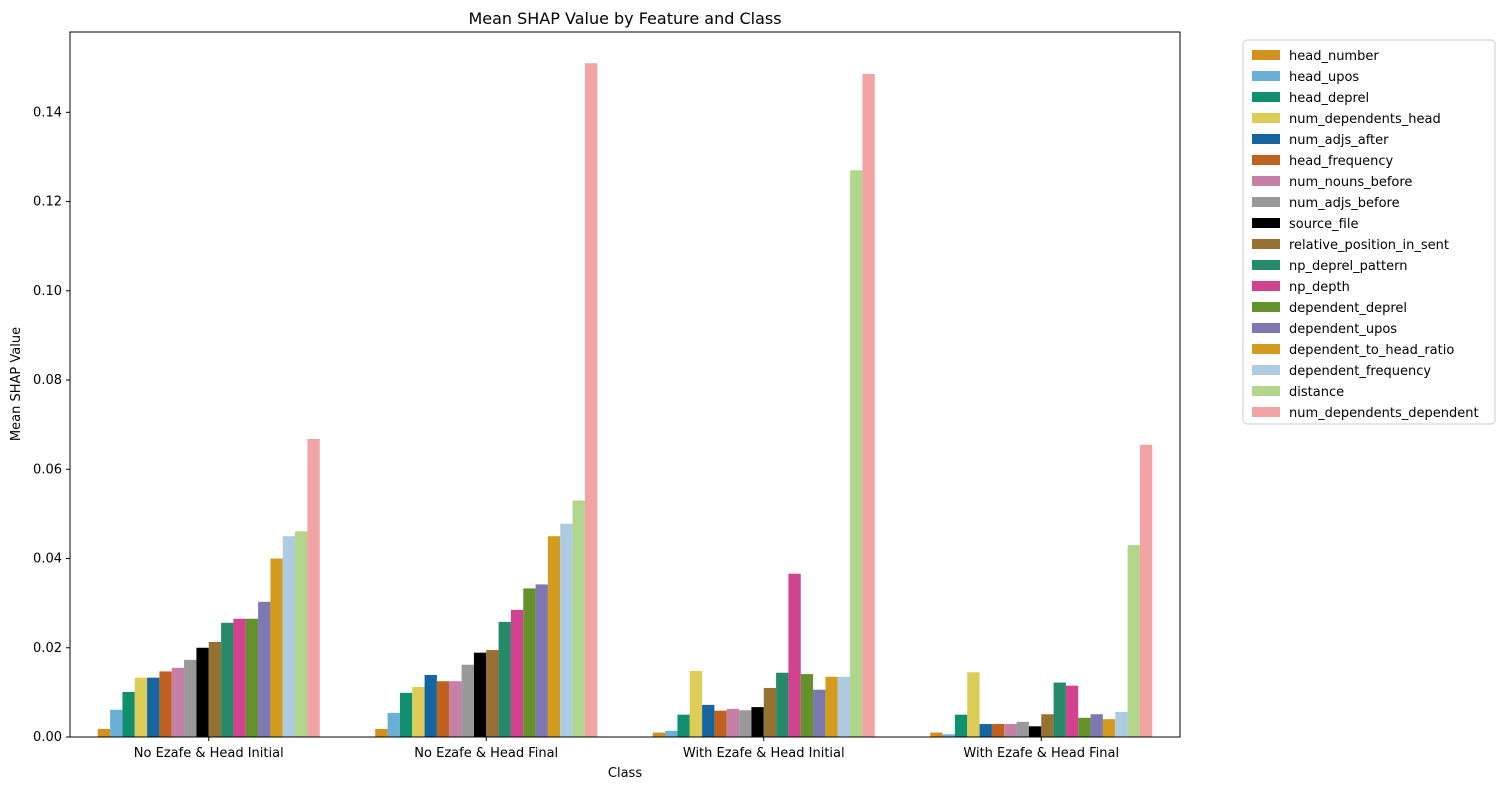  Describe the element at coordinates (1324, 77) in the screenshot. I see `legend-label-head_upos: head_upos` at that location.